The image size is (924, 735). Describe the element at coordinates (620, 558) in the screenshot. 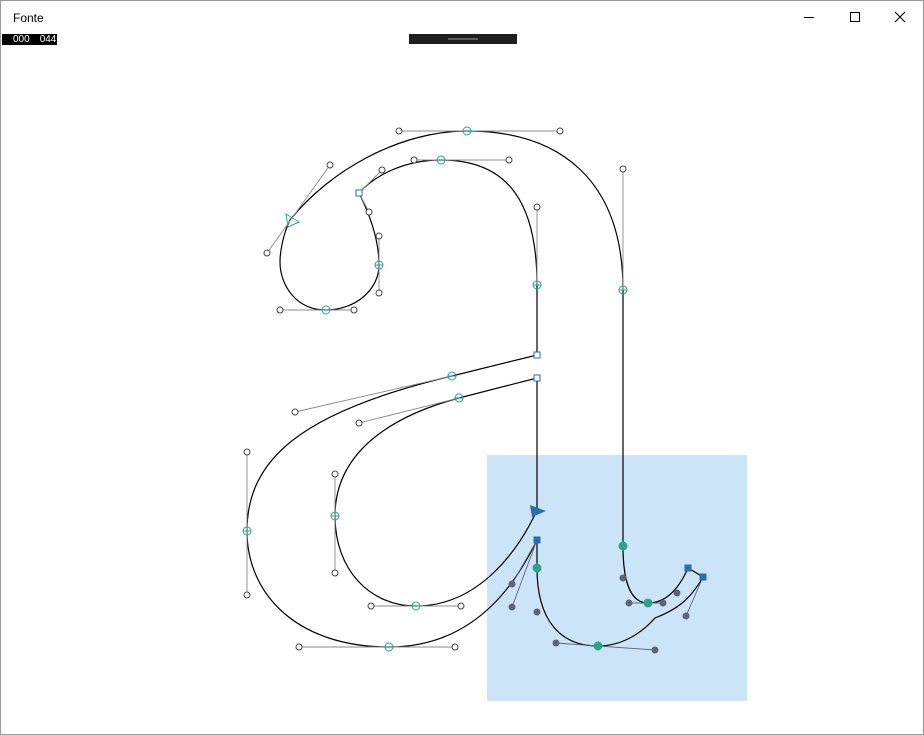

I see `selected-corner-points` at that location.